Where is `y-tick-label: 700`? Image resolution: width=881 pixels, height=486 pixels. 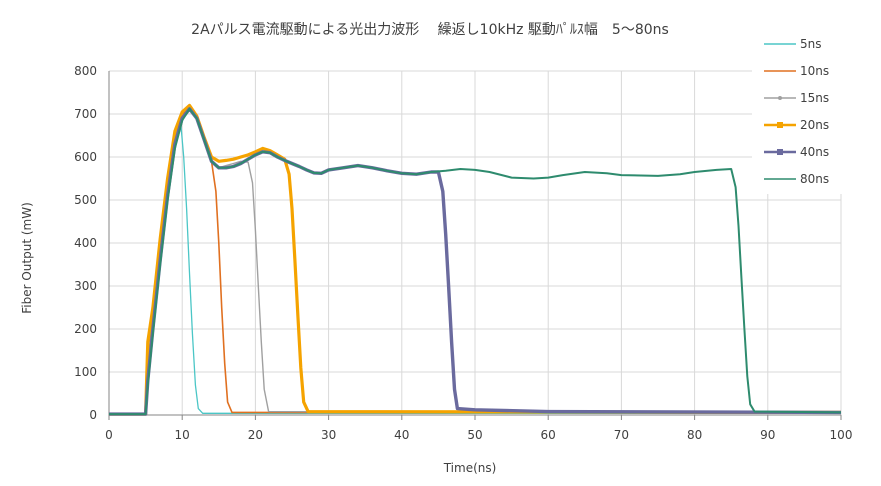 y-tick-label: 700 is located at coordinates (85, 114).